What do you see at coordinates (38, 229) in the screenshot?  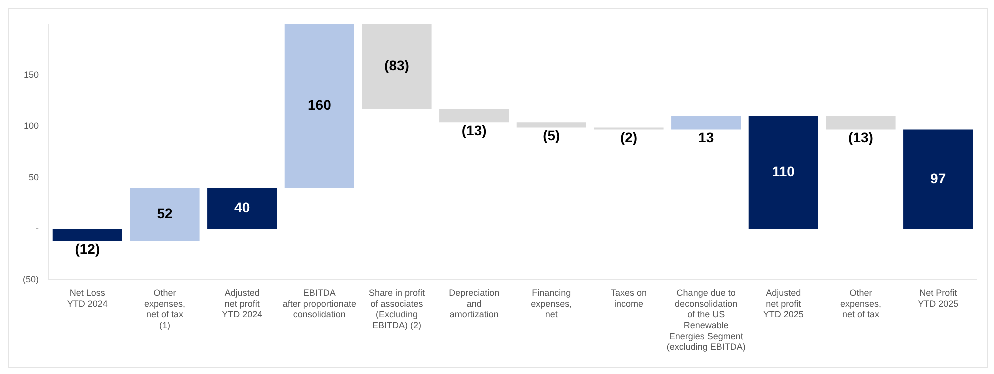 I see `y-tick-label: -` at bounding box center [38, 229].